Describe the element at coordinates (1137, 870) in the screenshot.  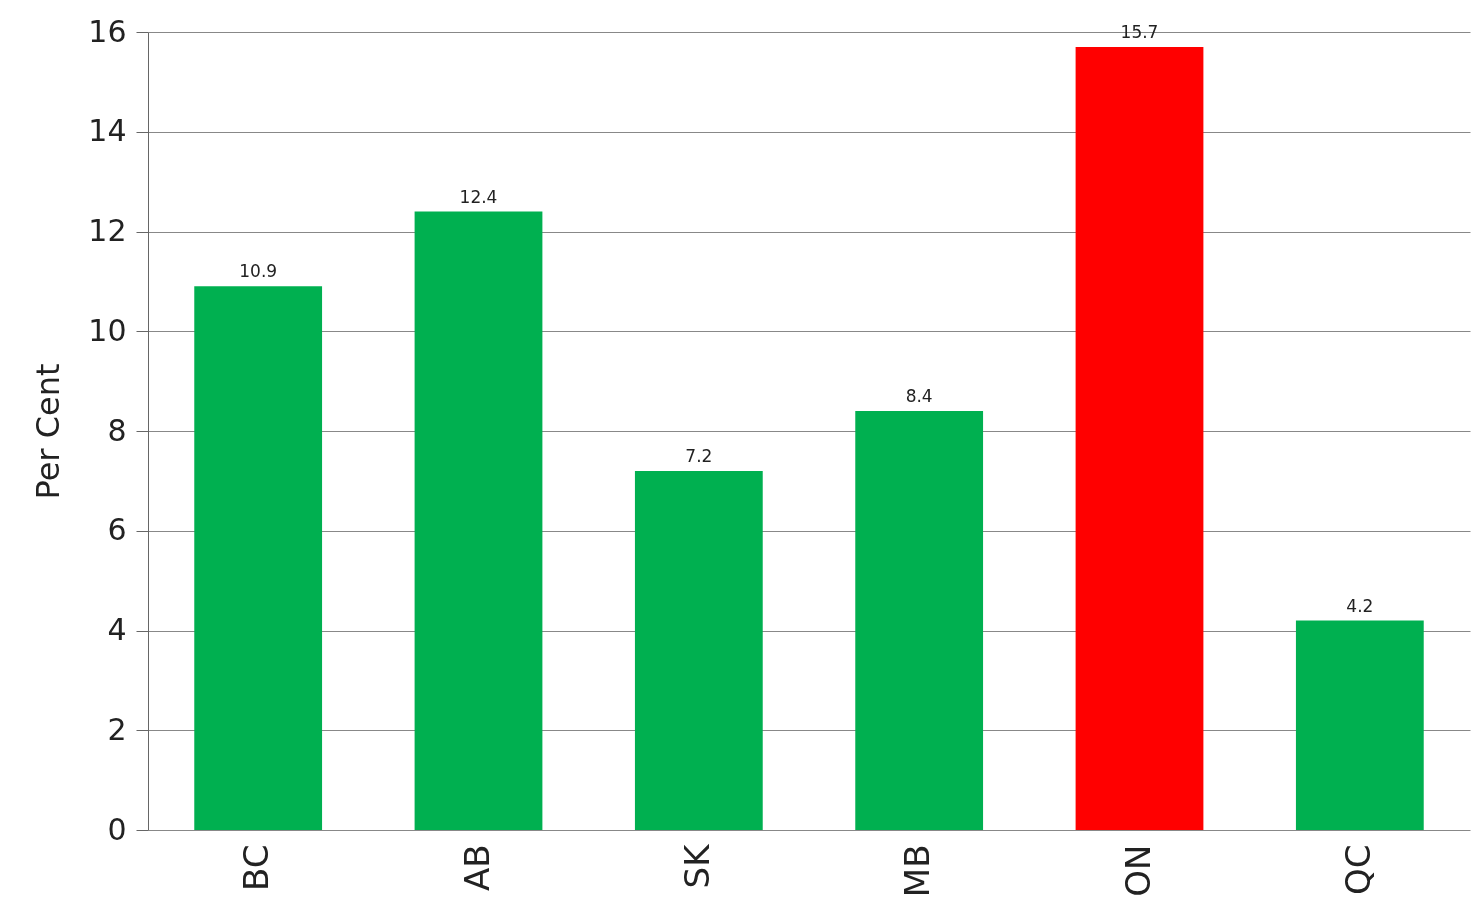
I see `x-tick-label: ON` at that location.